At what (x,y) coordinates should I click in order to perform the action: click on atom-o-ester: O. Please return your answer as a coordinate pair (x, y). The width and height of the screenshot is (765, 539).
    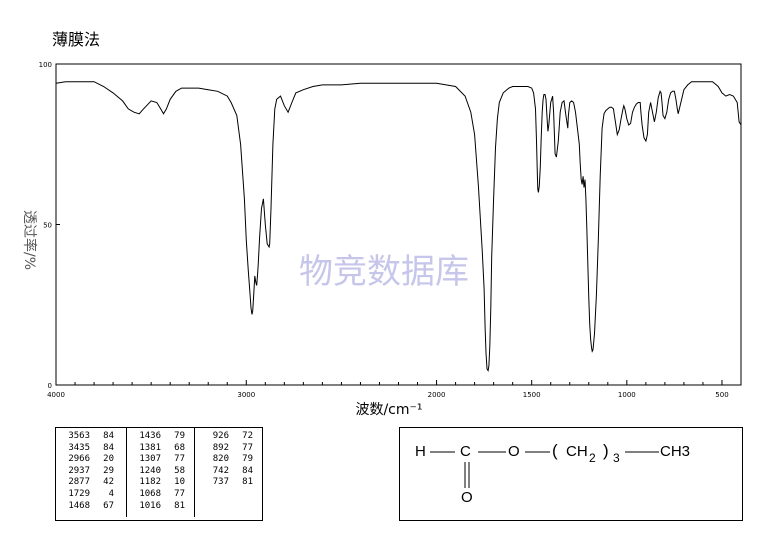
    Looking at the image, I should click on (514, 451).